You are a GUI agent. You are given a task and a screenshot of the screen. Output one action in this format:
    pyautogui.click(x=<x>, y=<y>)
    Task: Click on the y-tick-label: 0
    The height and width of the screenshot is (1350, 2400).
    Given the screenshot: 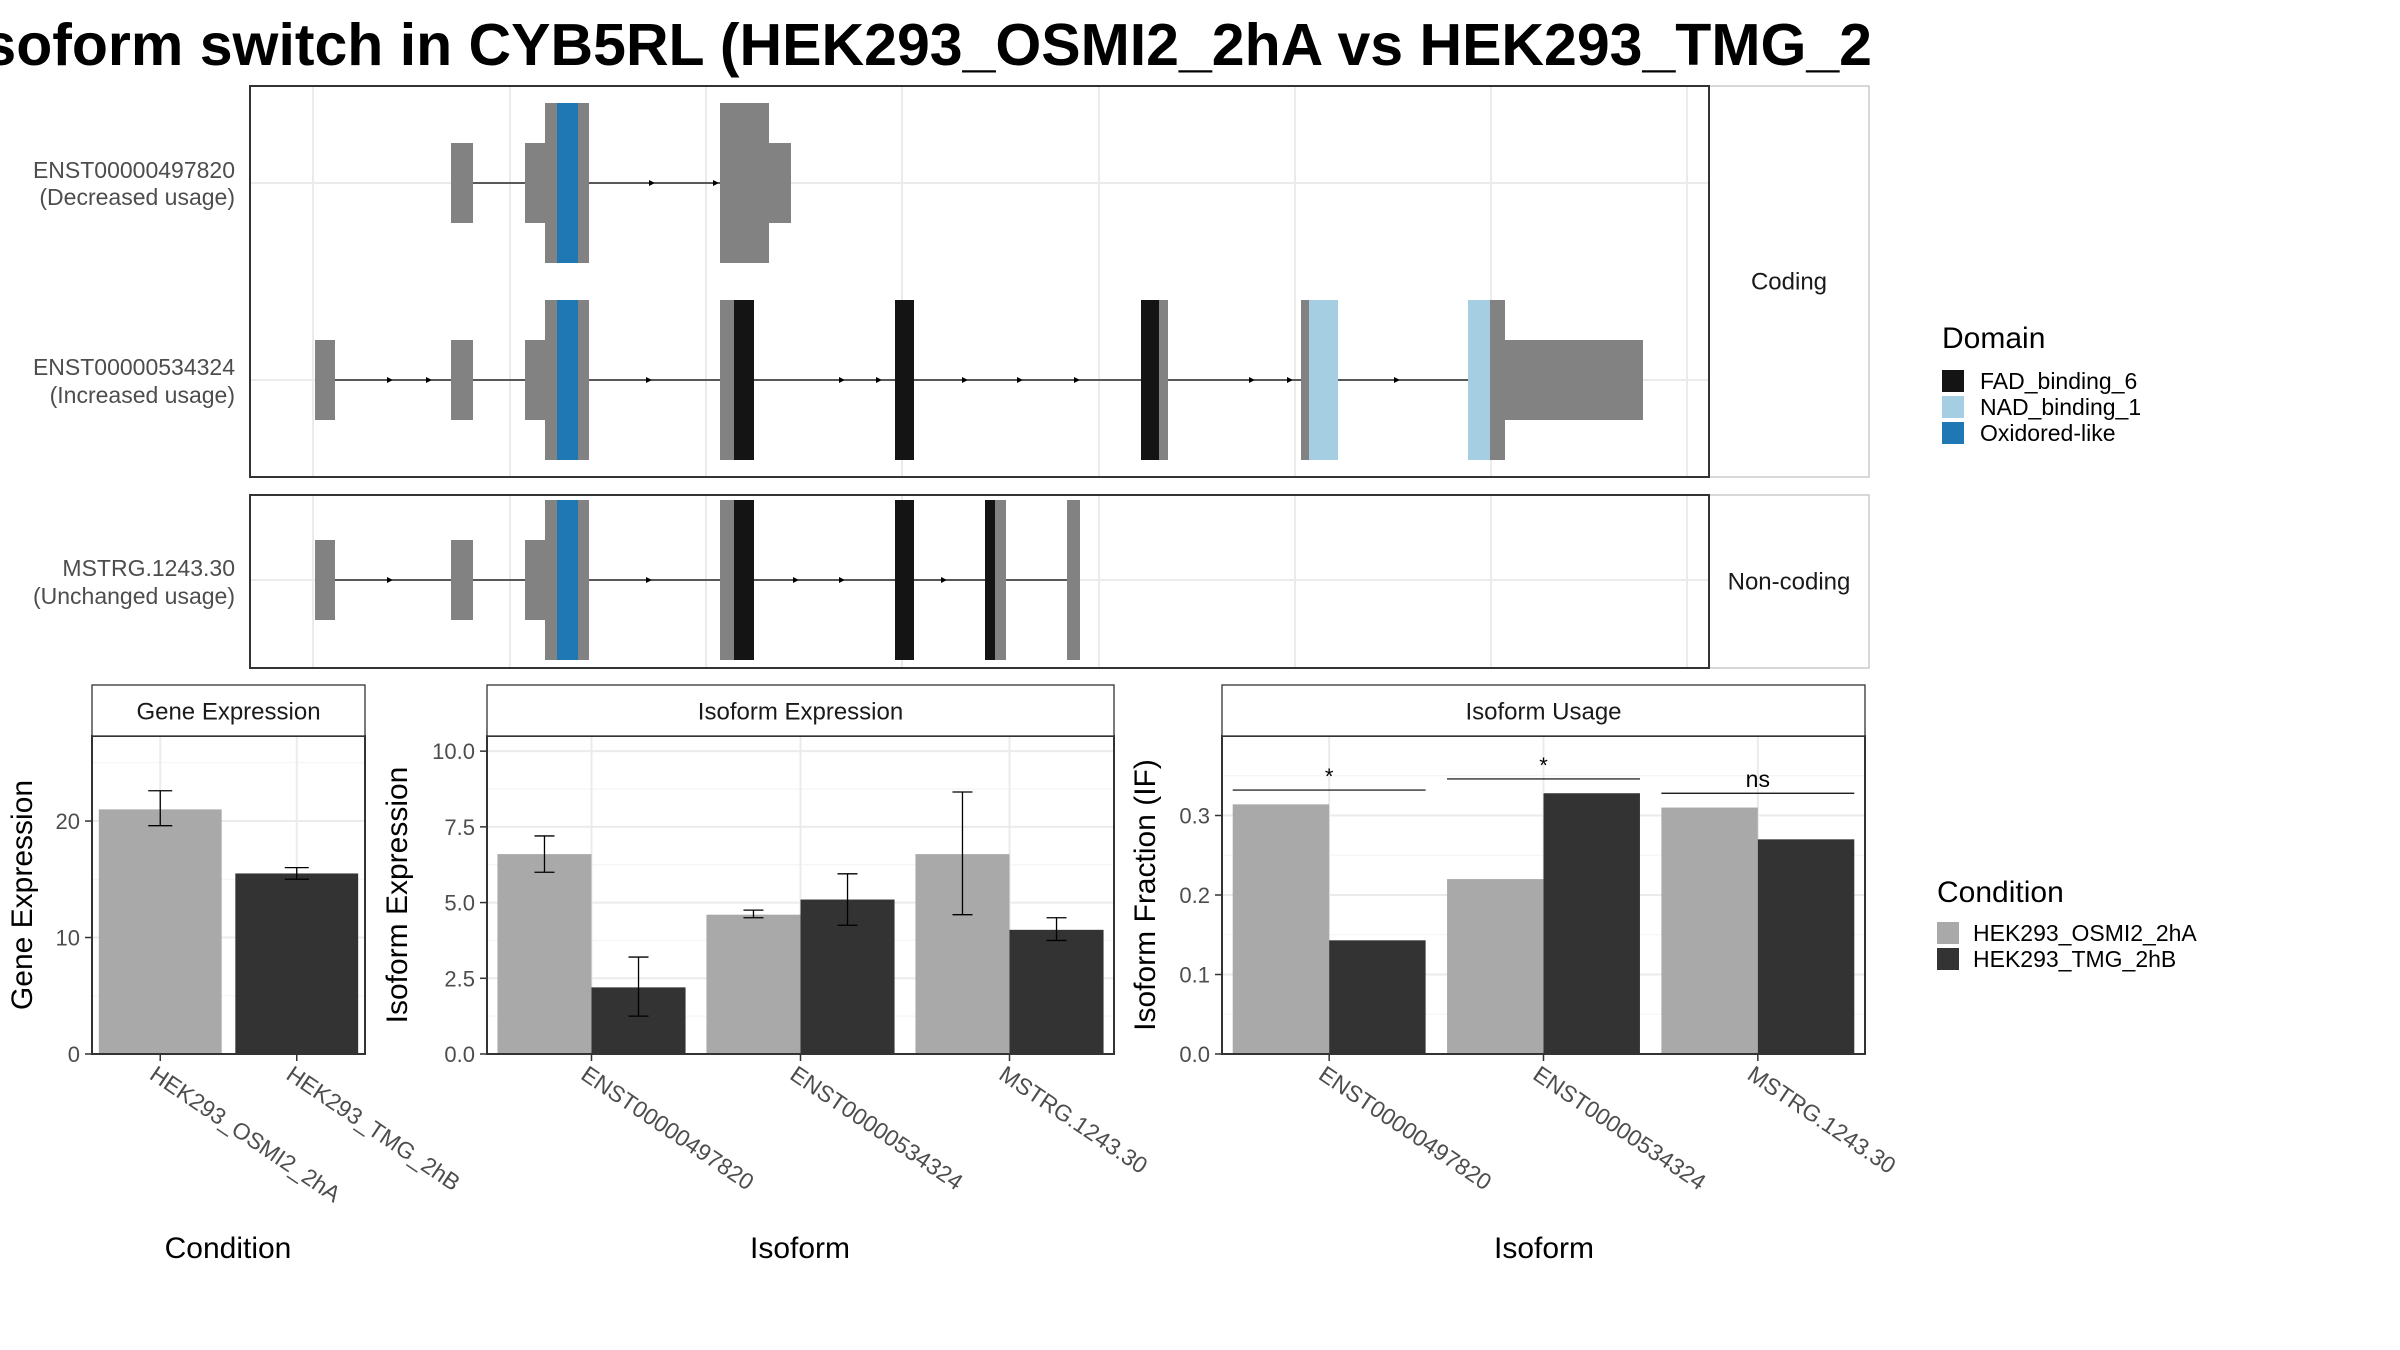 What is the action you would take?
    pyautogui.click(x=74, y=1054)
    